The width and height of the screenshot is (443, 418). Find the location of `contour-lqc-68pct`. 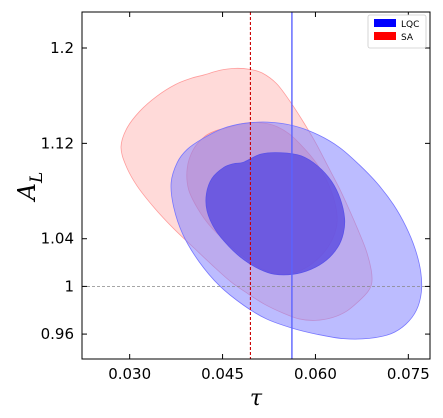

contour-lqc-68pct is located at coordinates (275, 214).